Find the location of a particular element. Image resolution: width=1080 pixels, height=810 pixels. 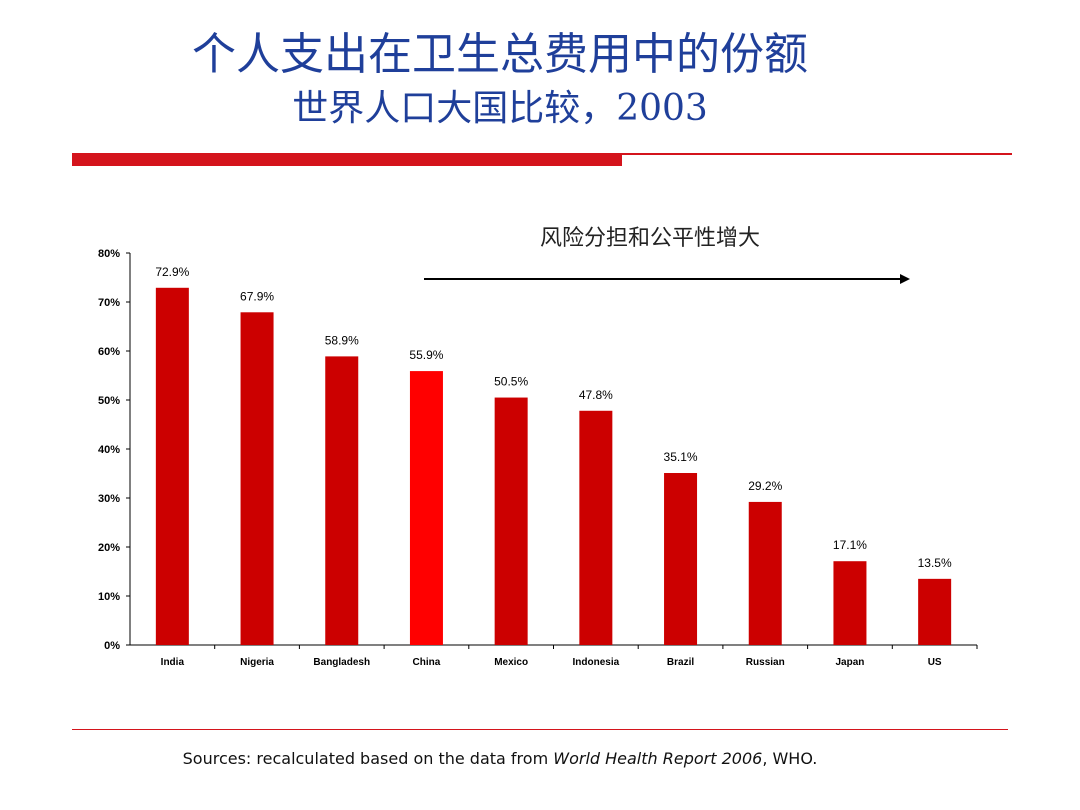

bar-data-label: 35.1% is located at coordinates (681, 457).